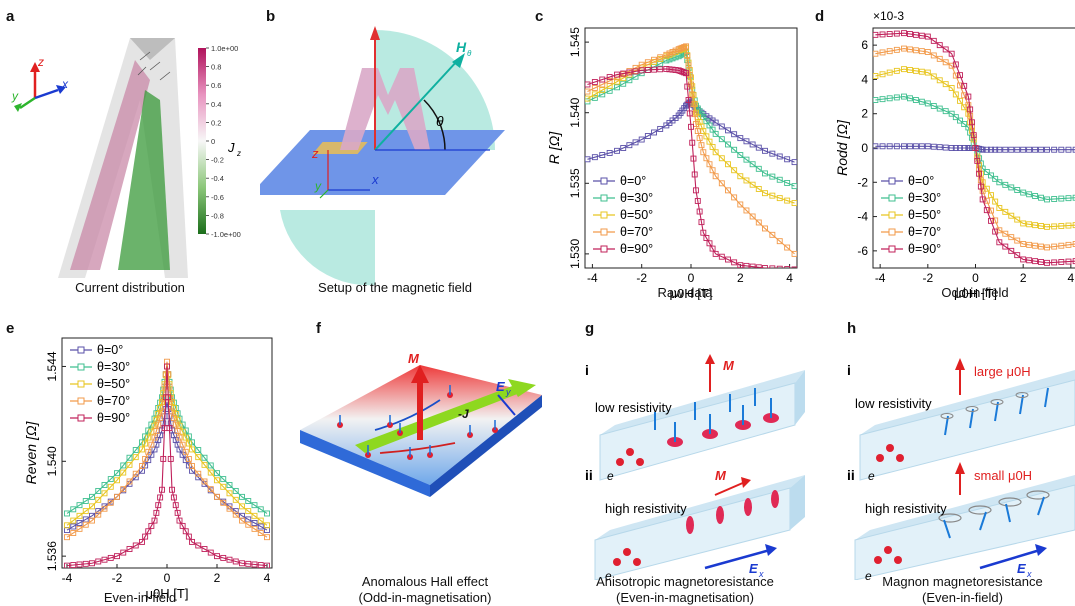 This screenshot has width=1075, height=606. Describe the element at coordinates (52, 366) in the screenshot. I see `y-tick-label: 1.544` at that location.